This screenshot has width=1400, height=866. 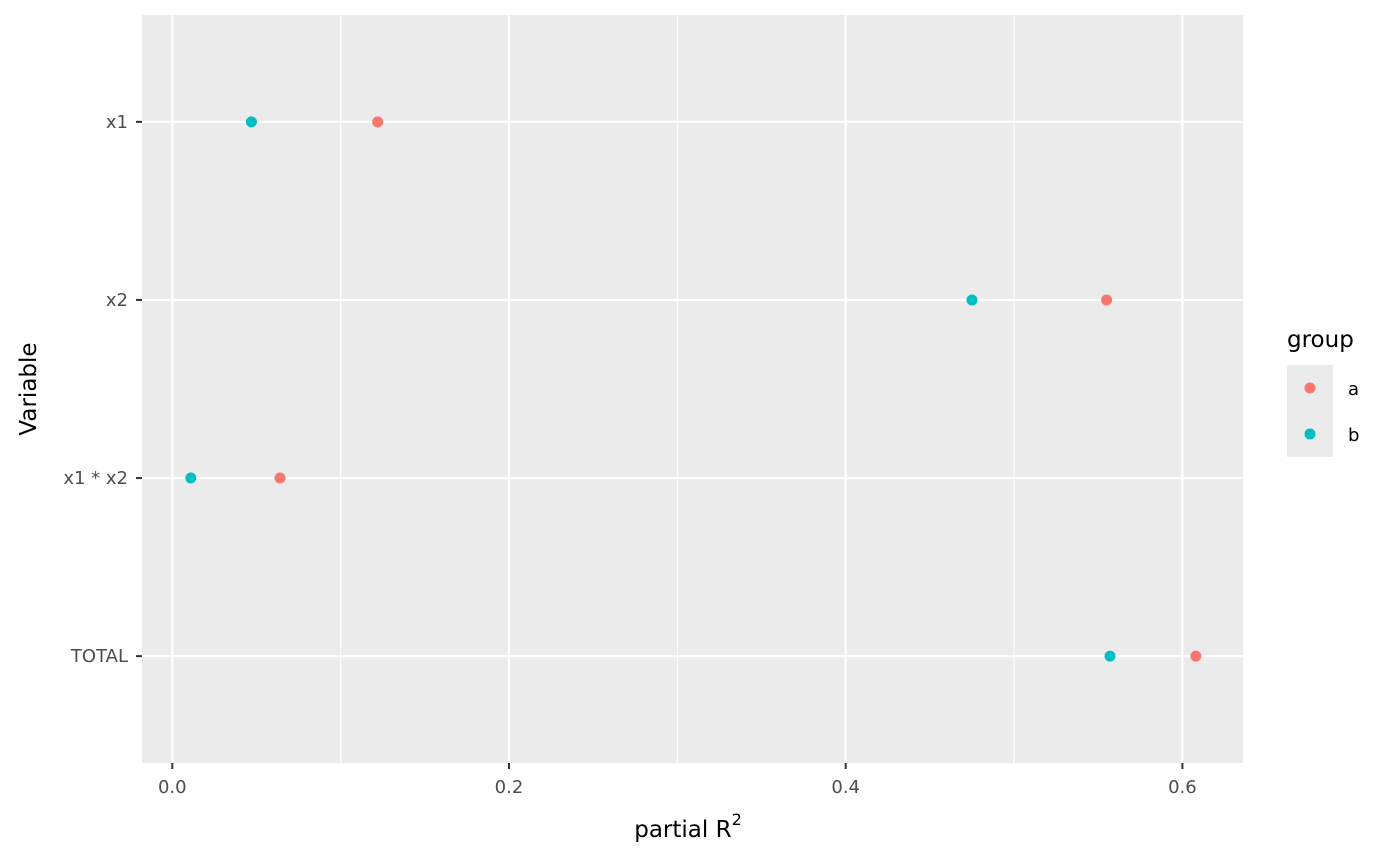 What do you see at coordinates (102, 389) in the screenshot?
I see `y-axis: x1 x2 x1 * x2 TOTAL` at bounding box center [102, 389].